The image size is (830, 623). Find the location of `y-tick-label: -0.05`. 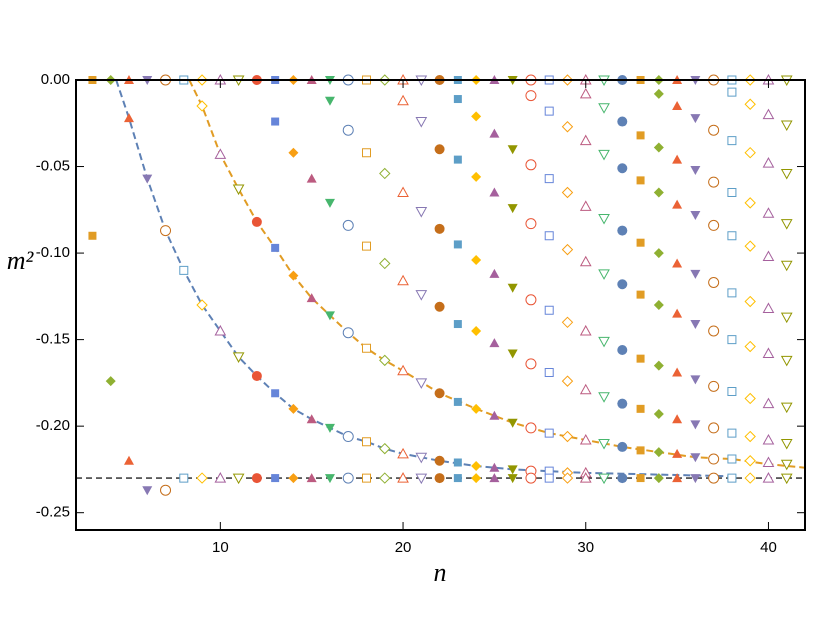

y-tick-label: -0.05 is located at coordinates (53, 166).